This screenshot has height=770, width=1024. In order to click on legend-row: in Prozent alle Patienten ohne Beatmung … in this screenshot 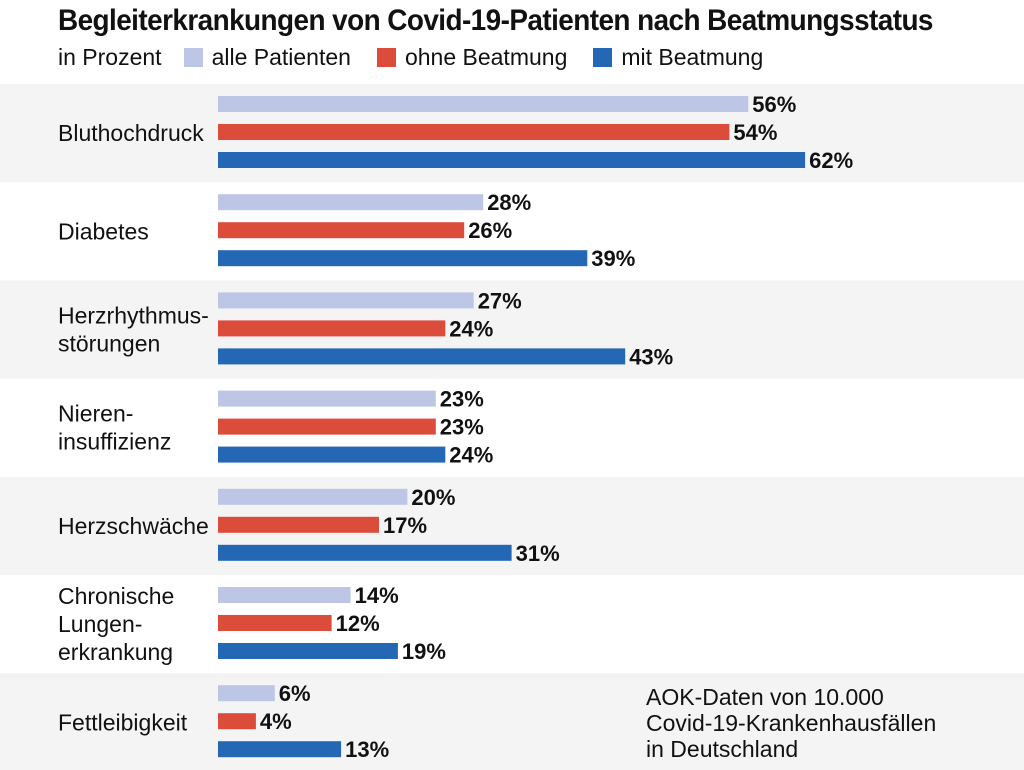, I will do `click(528, 57)`.